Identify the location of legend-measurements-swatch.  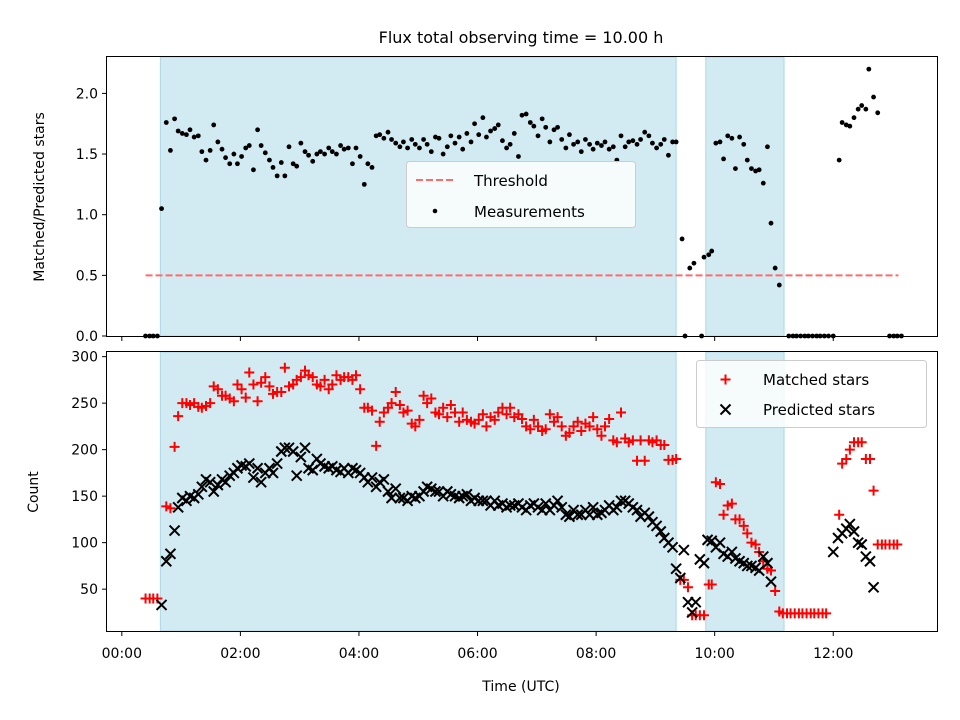
(435, 211).